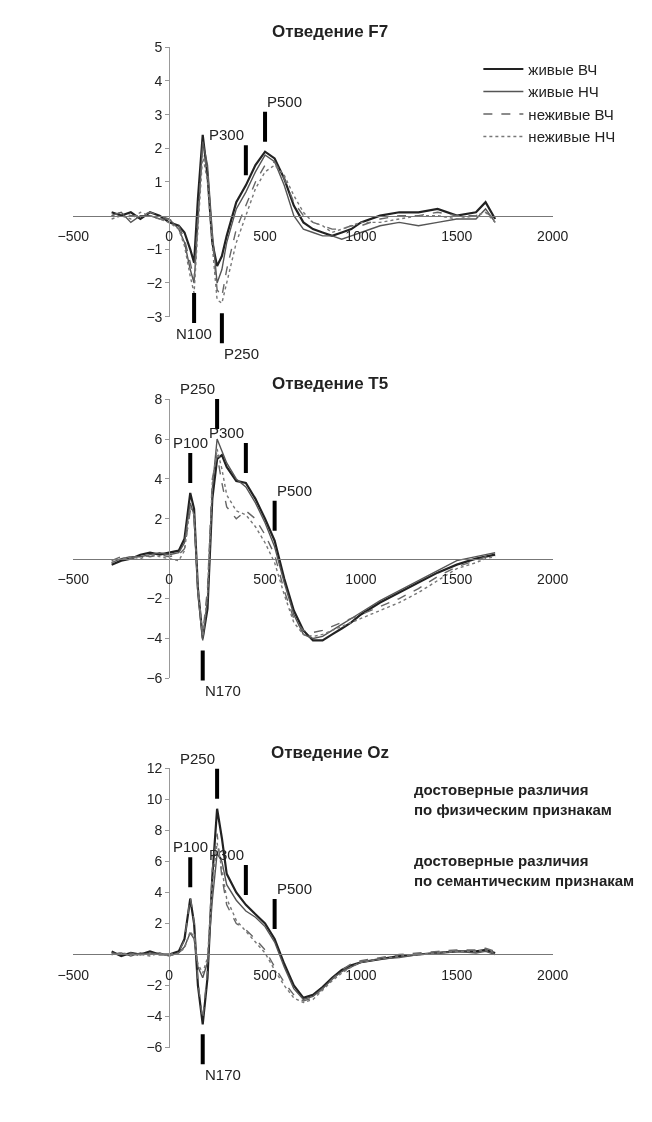 This screenshot has height=1122, width=652. Describe the element at coordinates (154, 799) in the screenshot. I see `y-tick-label: 10` at that location.